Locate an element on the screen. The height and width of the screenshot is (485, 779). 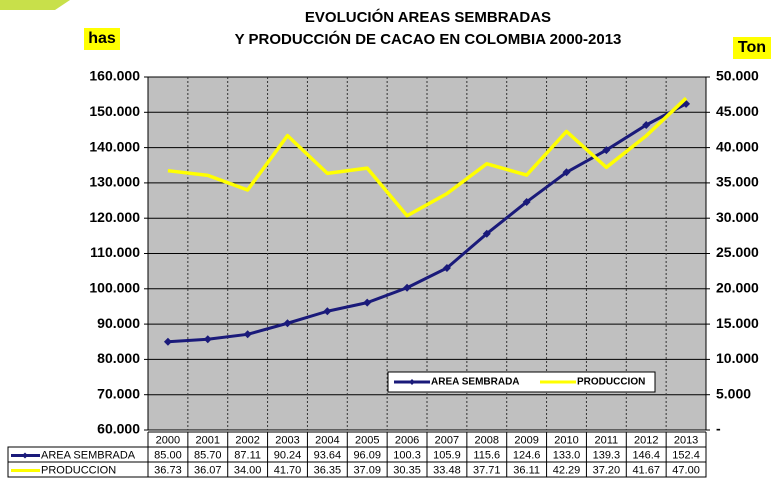
table-cell: 96.09 is located at coordinates (367, 455).